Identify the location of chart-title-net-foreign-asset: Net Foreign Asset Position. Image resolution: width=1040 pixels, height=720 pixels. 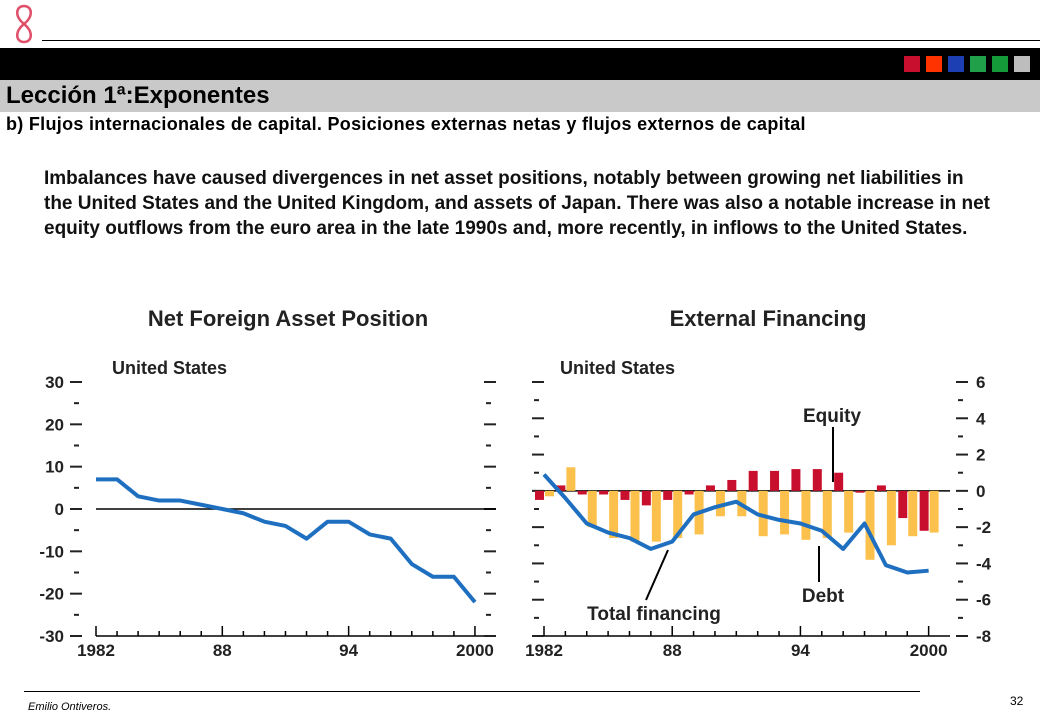
(288, 318).